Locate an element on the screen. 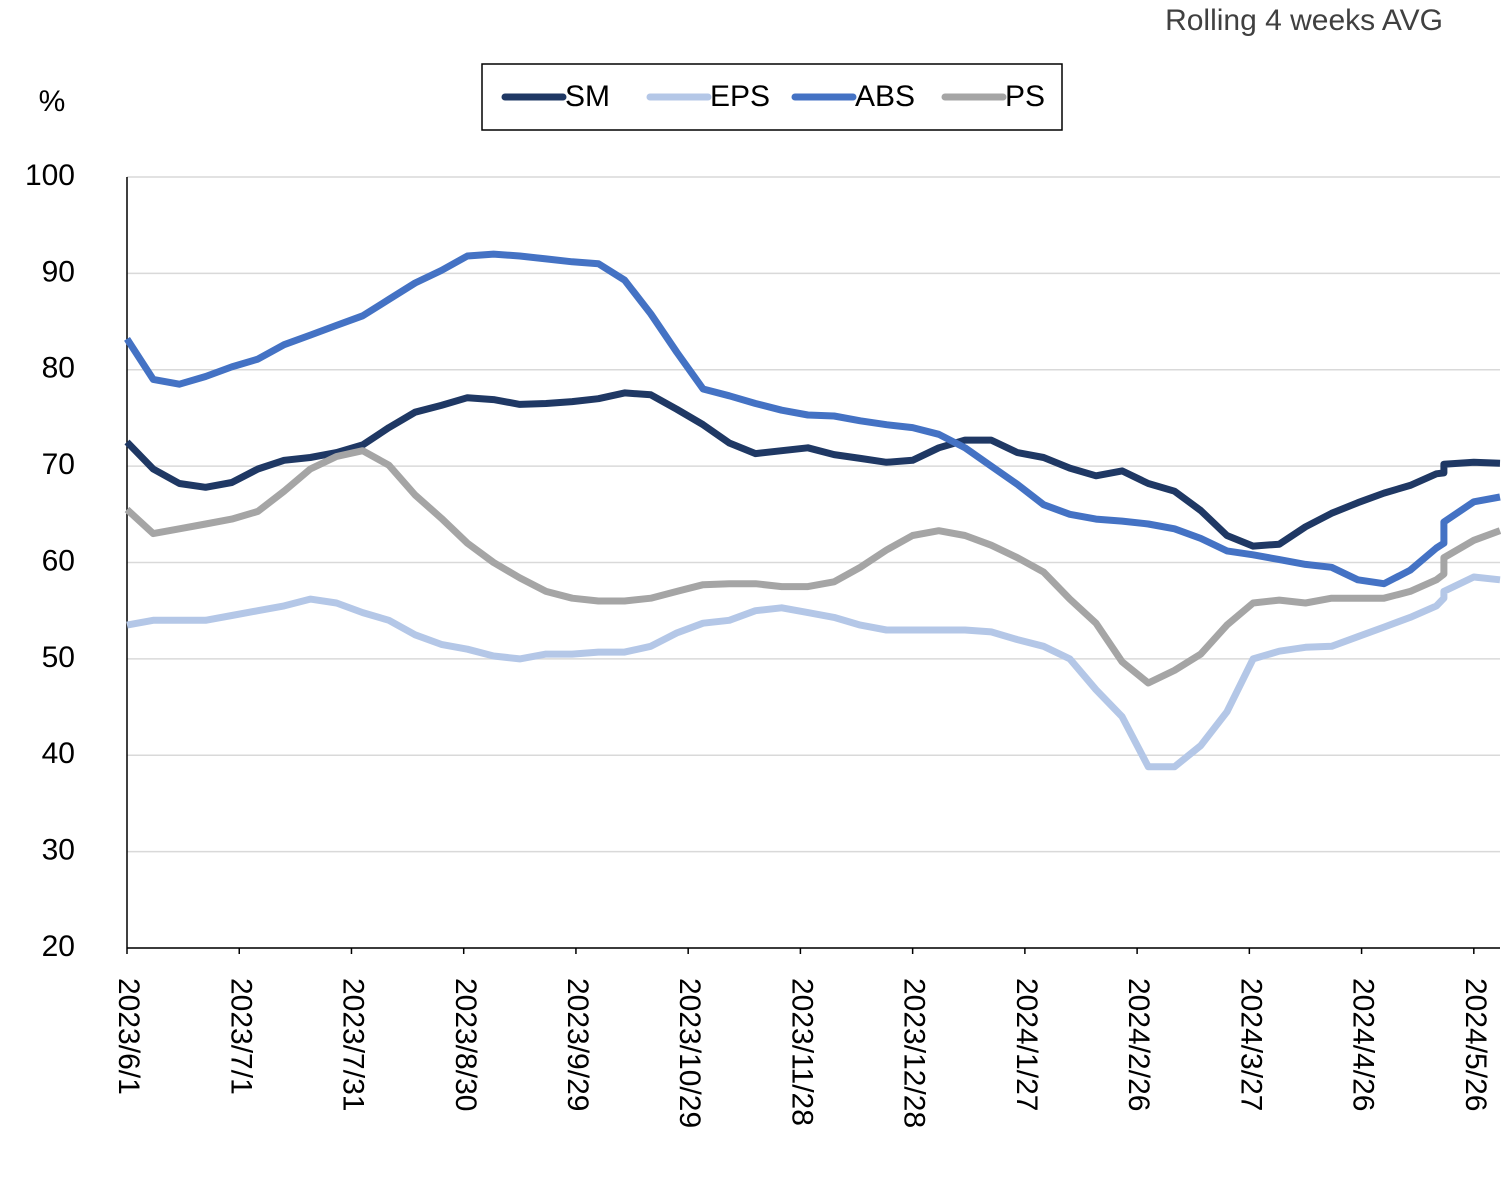 The image size is (1501, 1186). y-tick-label: 30 is located at coordinates (58, 850).